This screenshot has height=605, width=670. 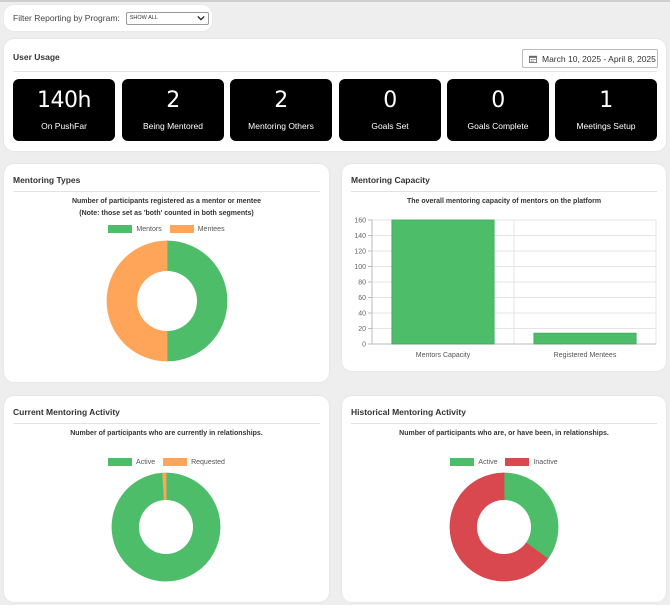 I want to click on program-filter-bar: Filter Reporting by Program: SHOW ALL, so click(x=108, y=18).